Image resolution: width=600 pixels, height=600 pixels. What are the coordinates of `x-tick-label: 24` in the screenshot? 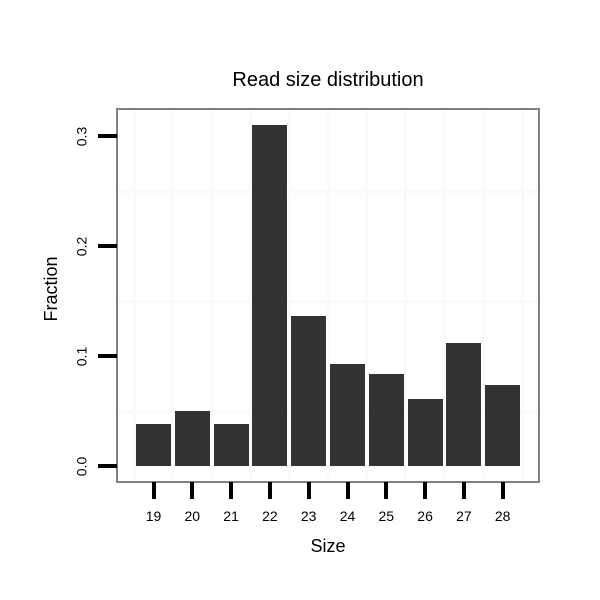 It's located at (347, 516).